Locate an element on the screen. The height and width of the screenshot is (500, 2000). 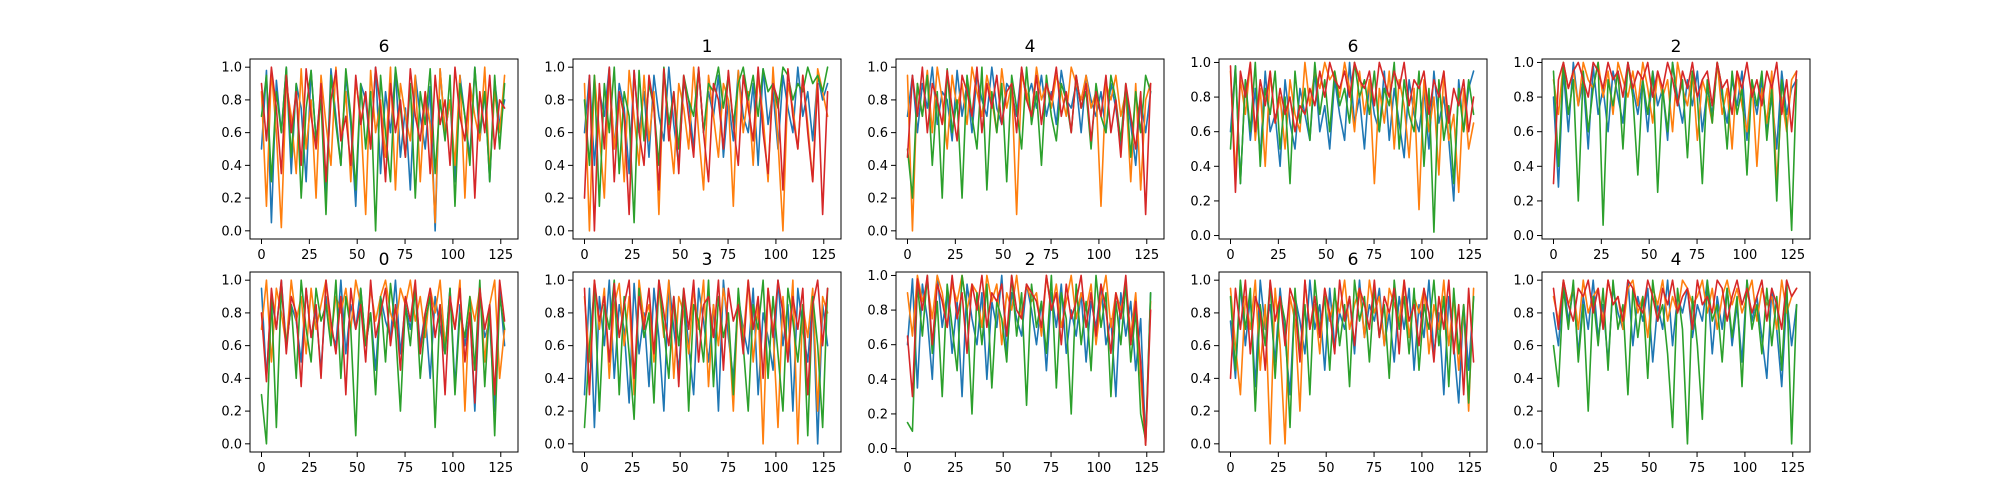
subplot-6: 0 25 50 75 100 125 0.0 0.2 0.4 0.6 0.8 1.0 3 is located at coordinates (693, 363).